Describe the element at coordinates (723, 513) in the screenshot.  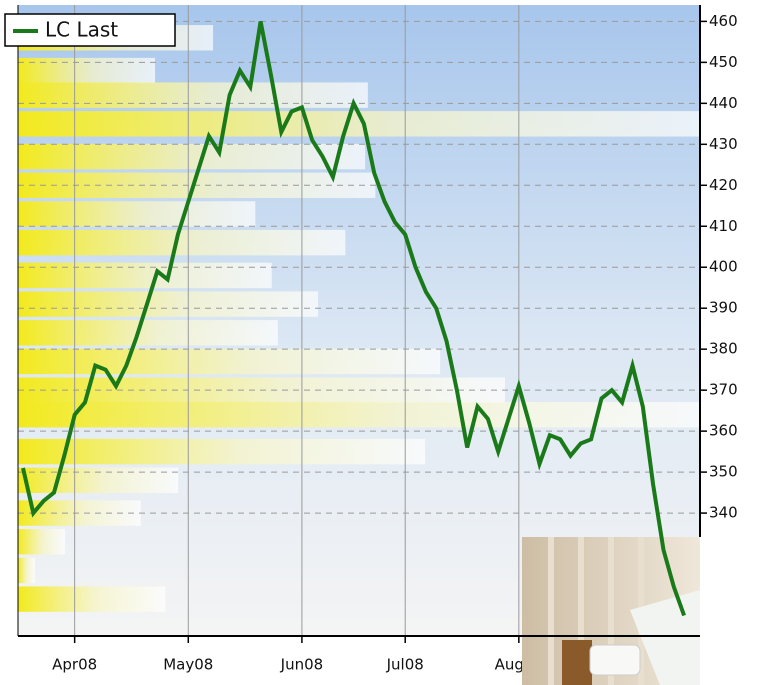
I see `y-tick-label: 340` at that location.